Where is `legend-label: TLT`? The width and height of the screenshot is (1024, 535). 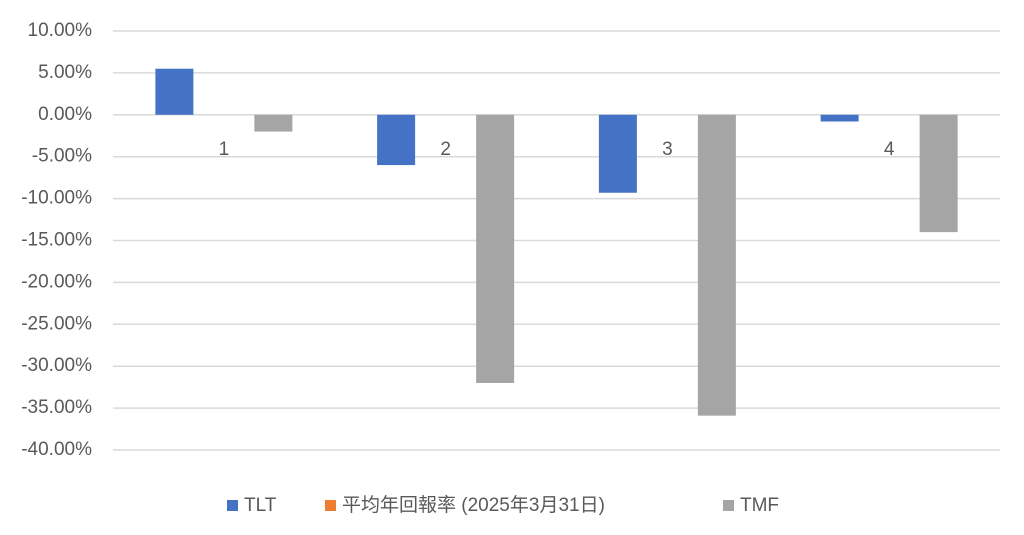
legend-label: TLT is located at coordinates (260, 505).